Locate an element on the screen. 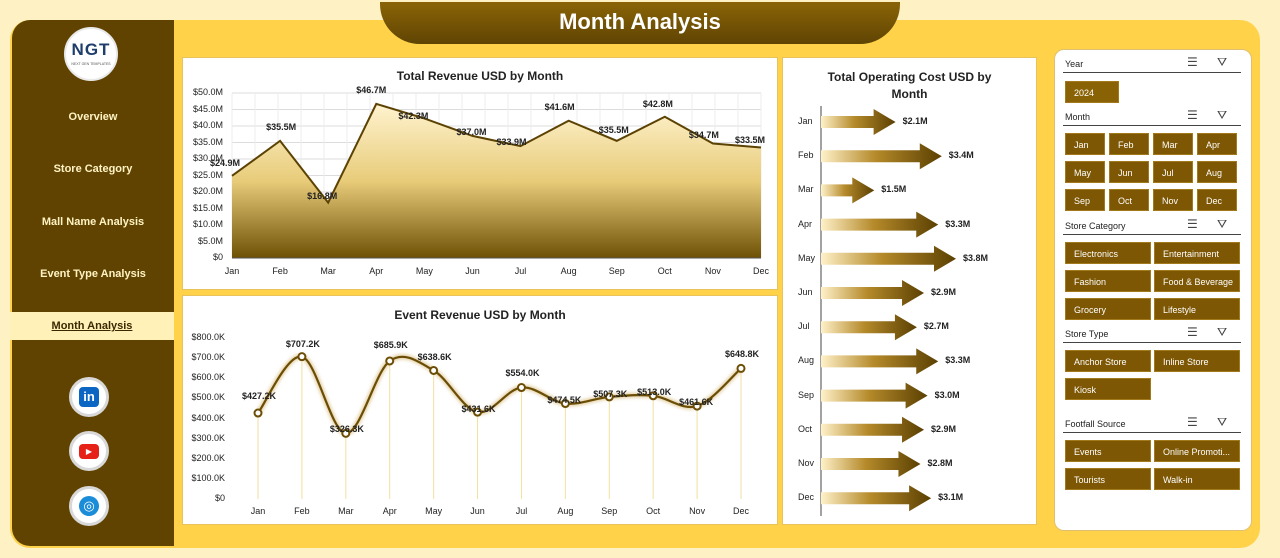 This screenshot has width=1280, height=558. revenue-x-tick: Sep is located at coordinates (616, 271).